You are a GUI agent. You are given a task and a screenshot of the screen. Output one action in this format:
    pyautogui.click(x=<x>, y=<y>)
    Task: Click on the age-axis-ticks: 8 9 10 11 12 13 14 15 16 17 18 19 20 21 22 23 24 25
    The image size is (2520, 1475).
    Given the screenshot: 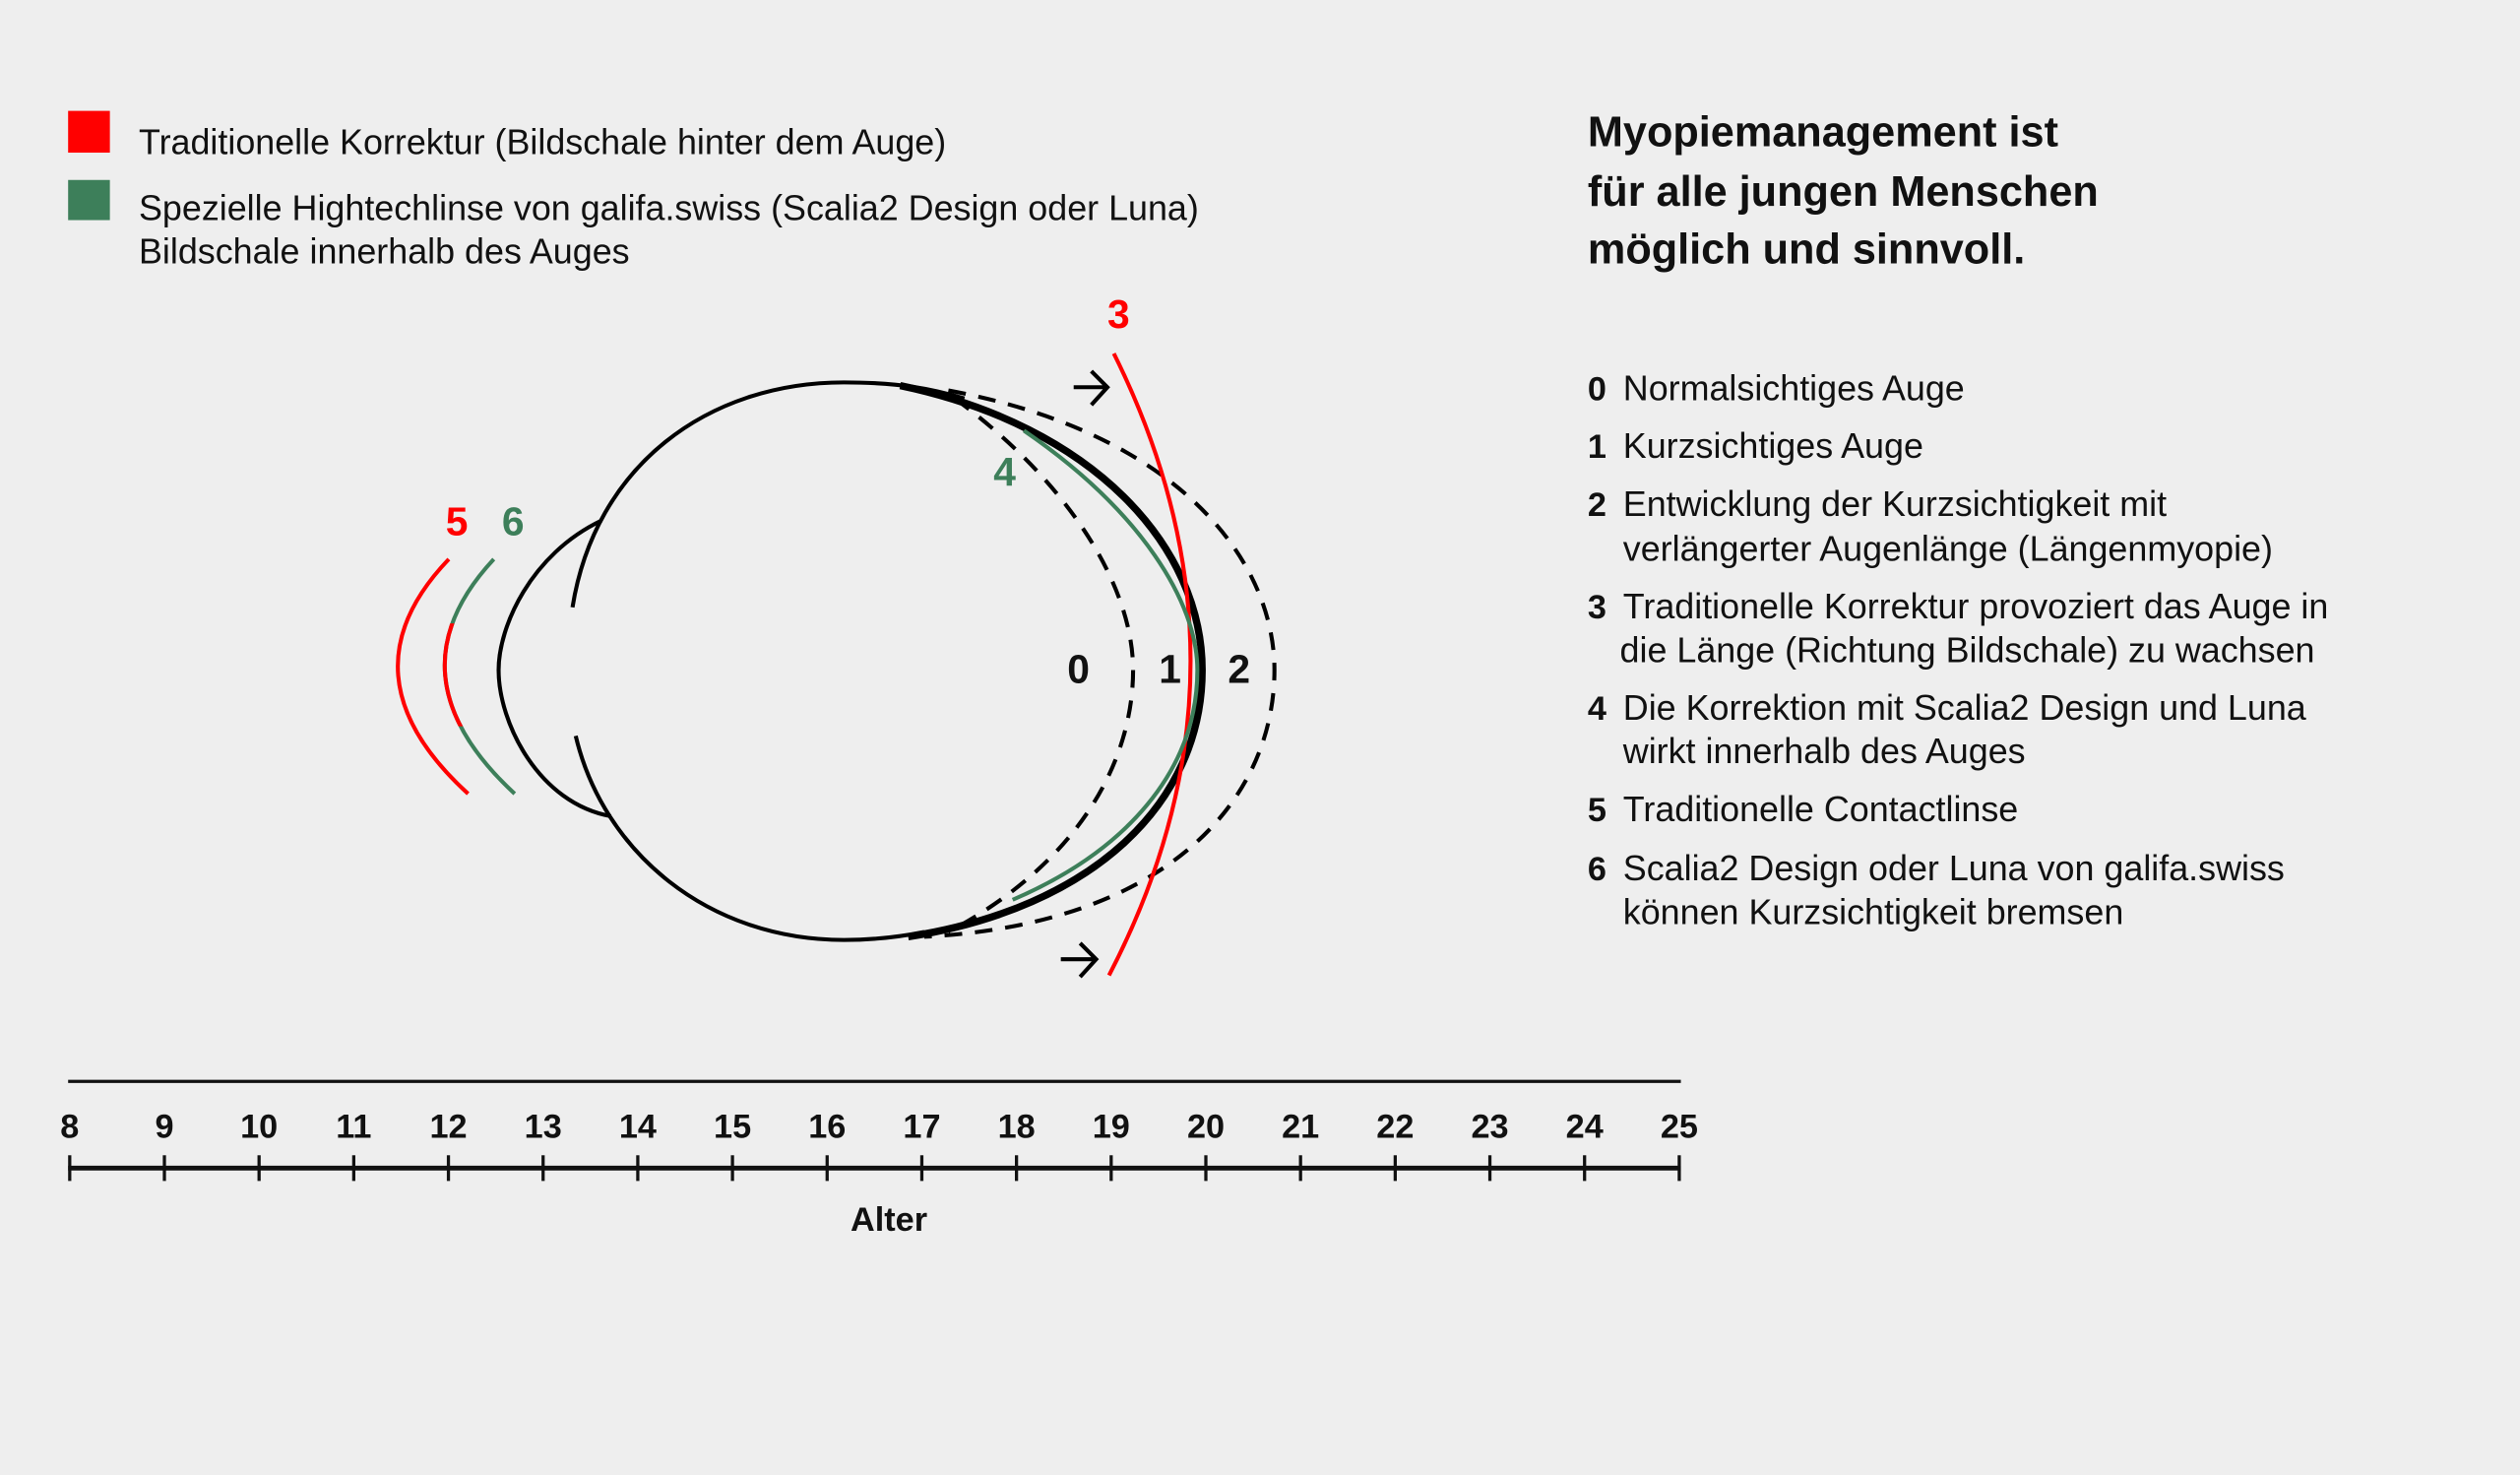 What is the action you would take?
    pyautogui.click(x=879, y=1145)
    